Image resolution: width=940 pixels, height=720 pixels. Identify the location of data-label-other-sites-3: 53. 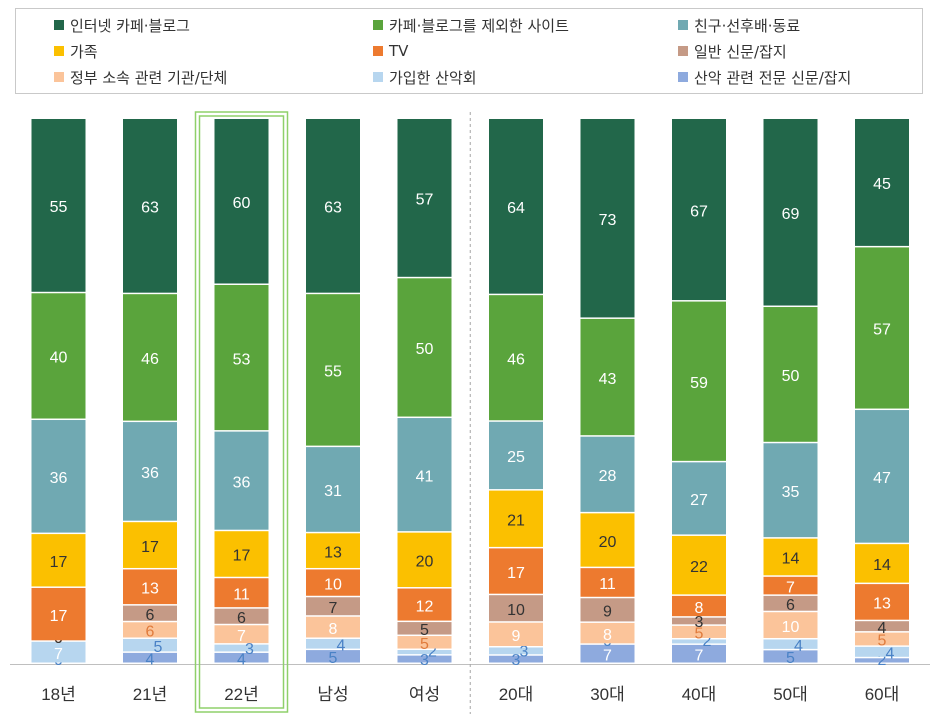
(242, 359).